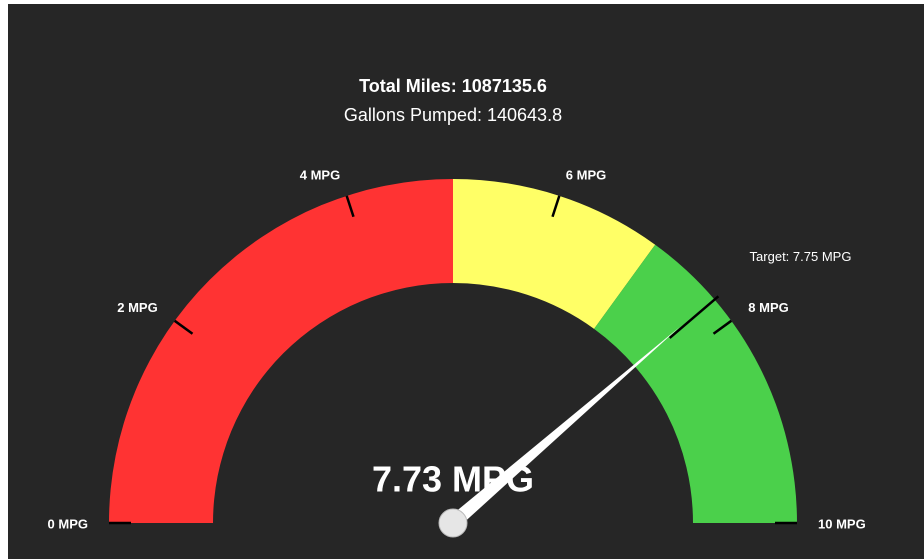 The width and height of the screenshot is (924, 559). I want to click on tick-label: 4 MPG, so click(320, 174).